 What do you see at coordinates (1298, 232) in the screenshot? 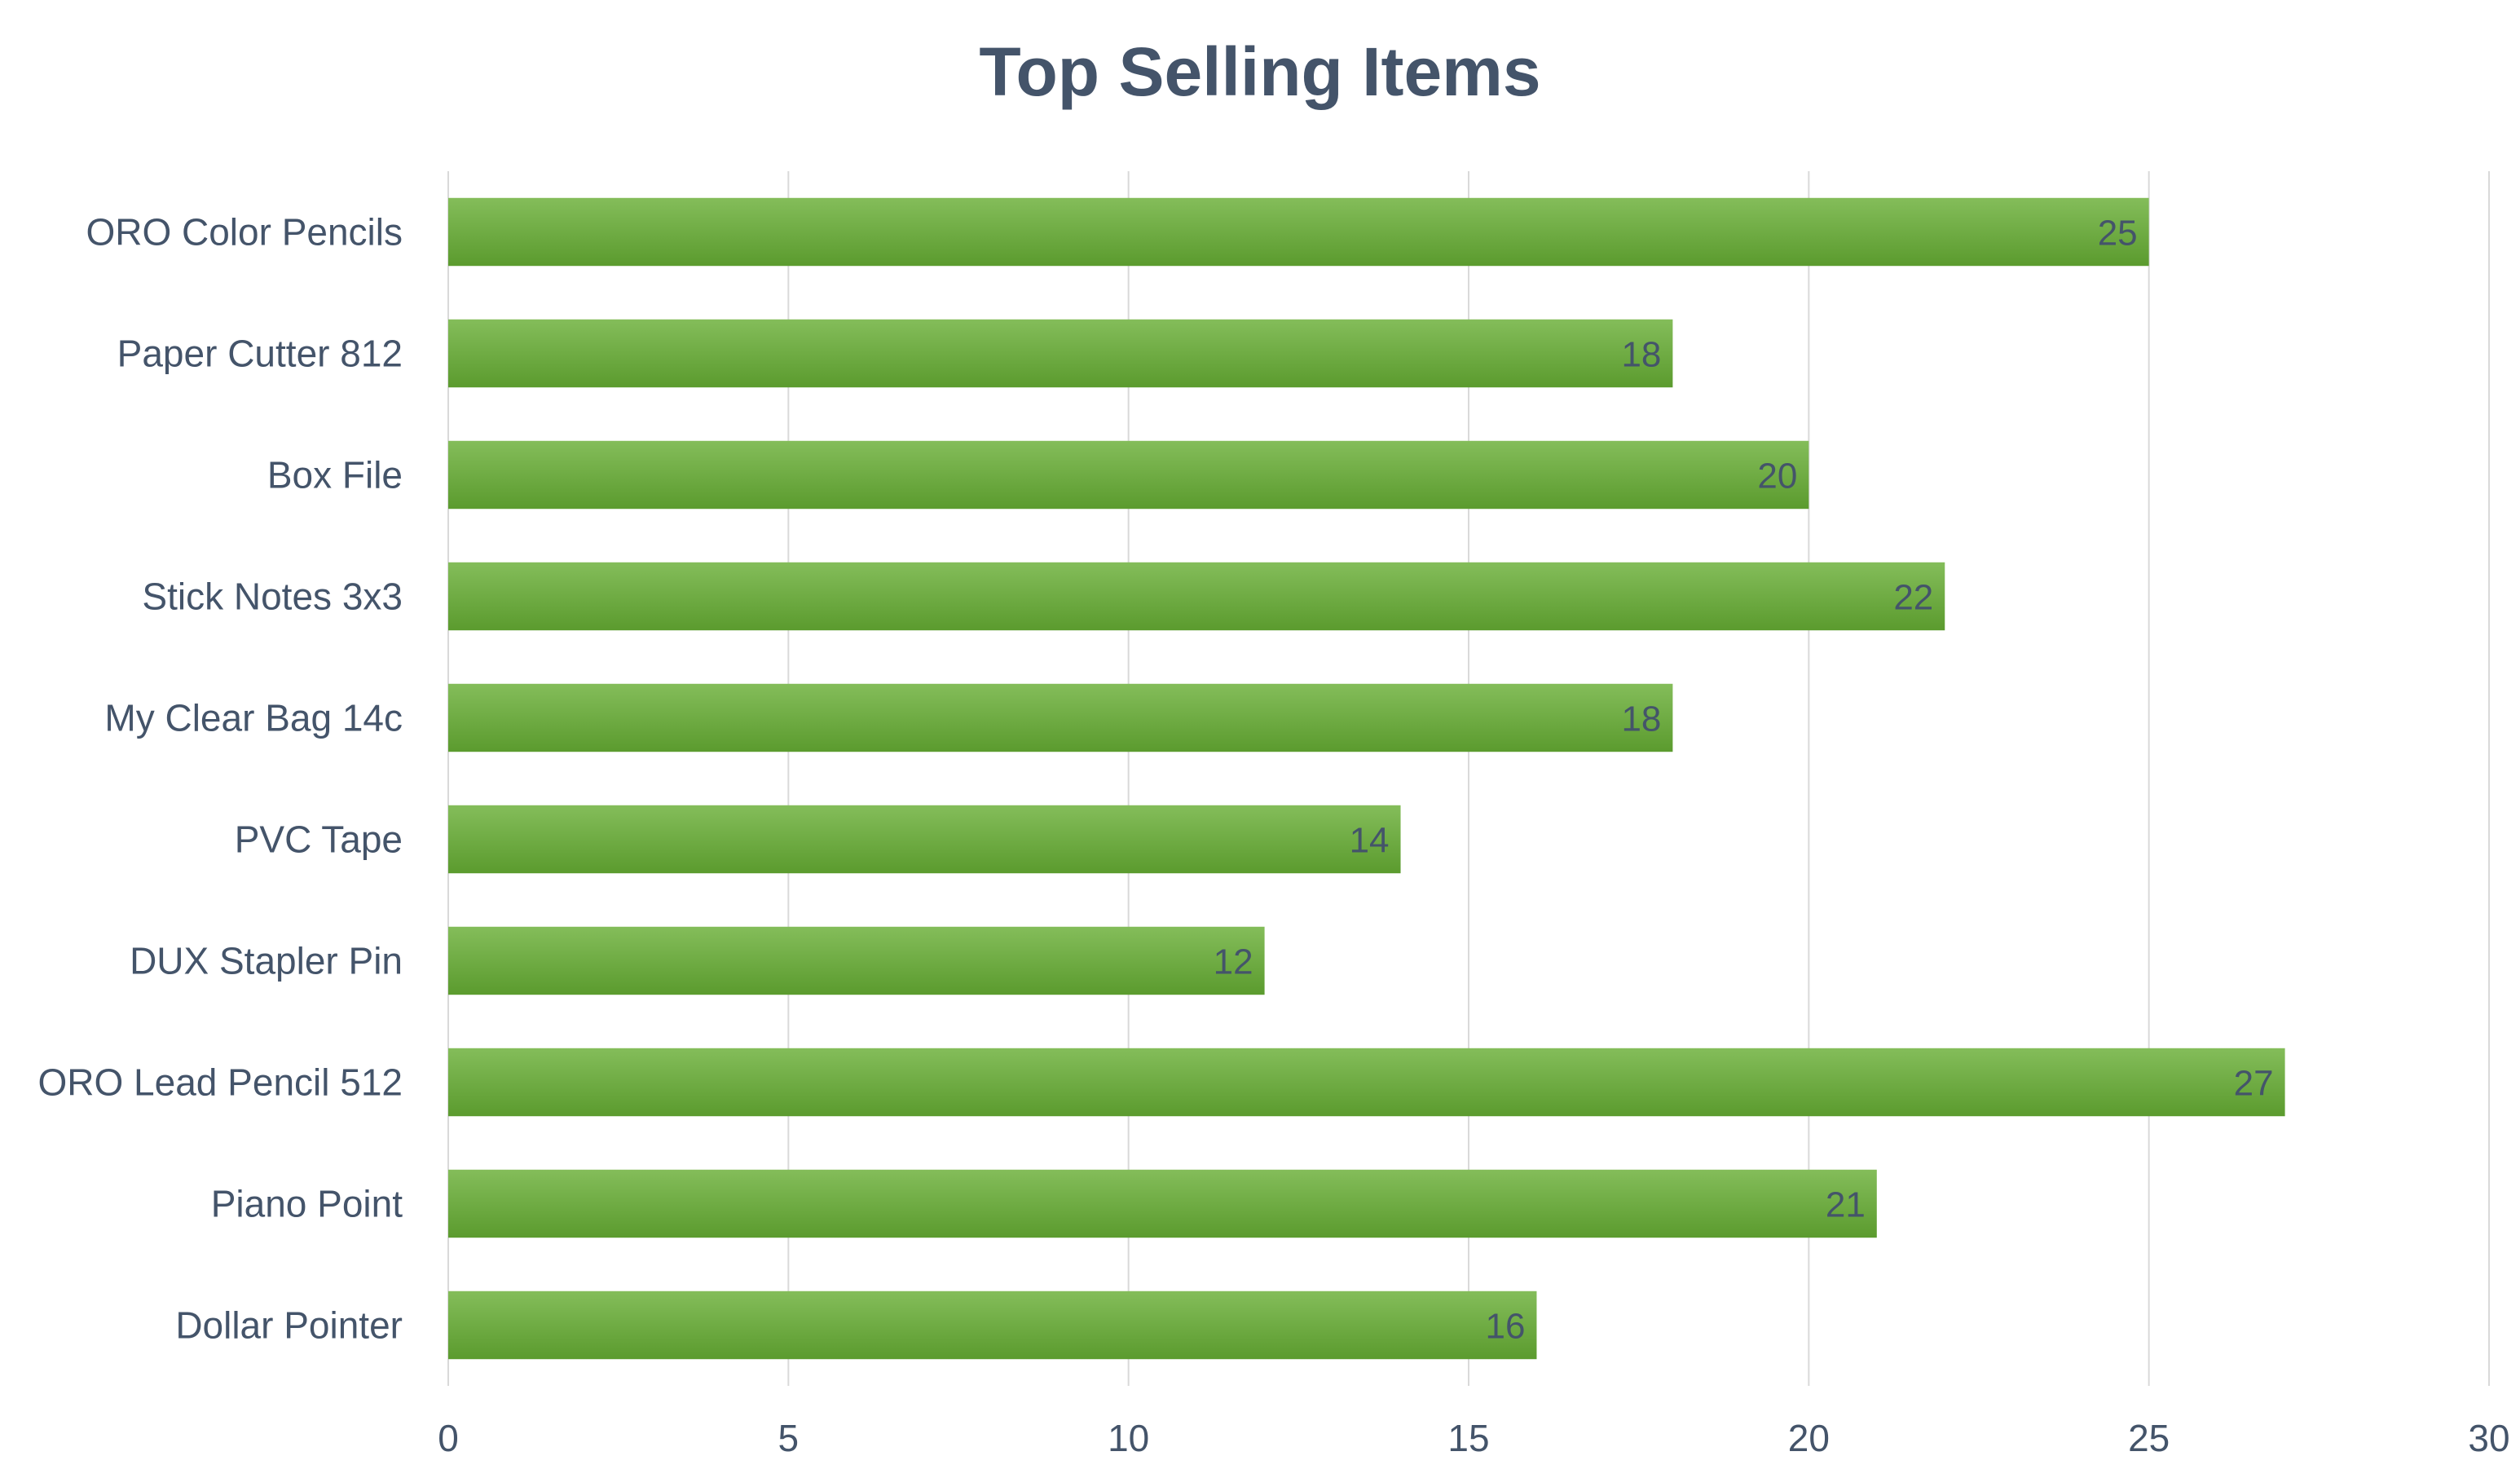
I see `bar-oro-color-pencils` at bounding box center [1298, 232].